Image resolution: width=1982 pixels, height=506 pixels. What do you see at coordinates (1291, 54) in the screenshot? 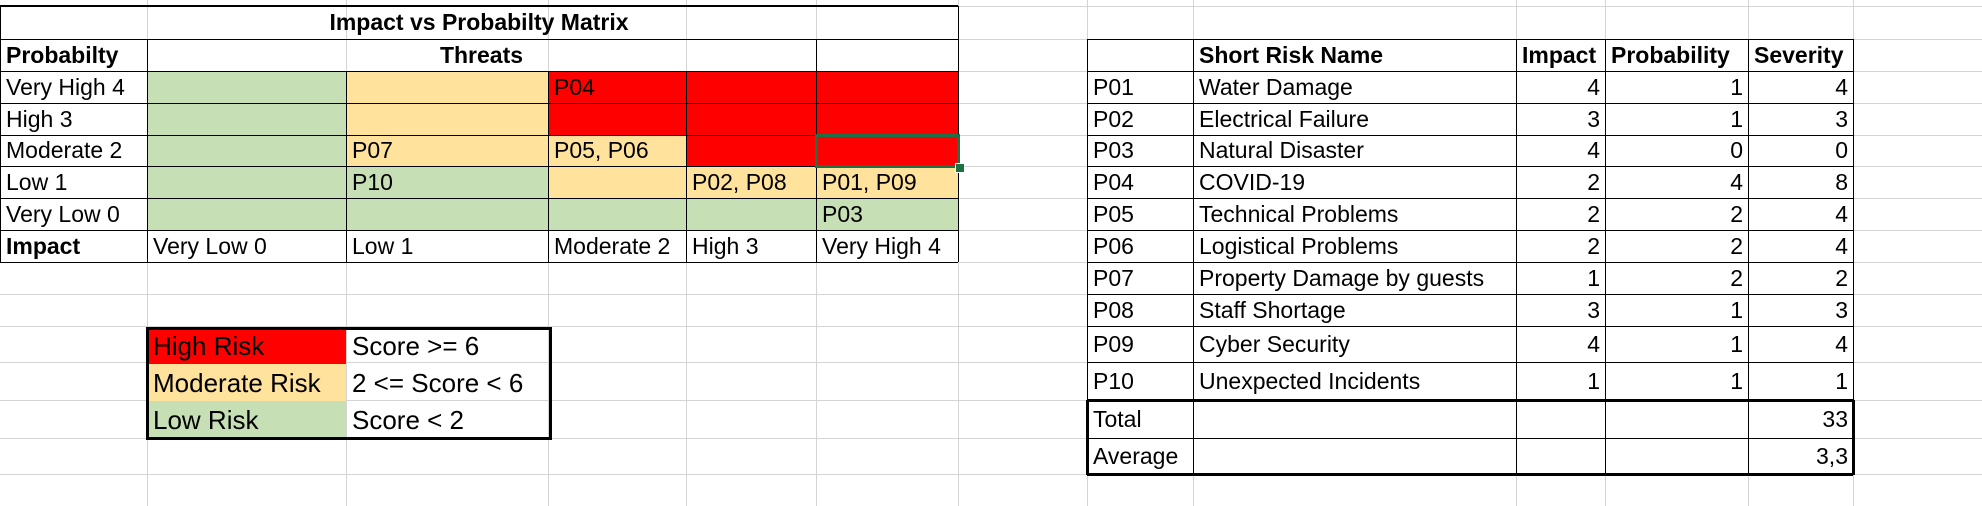
I see `risk-table-header: Short Risk Name` at bounding box center [1291, 54].